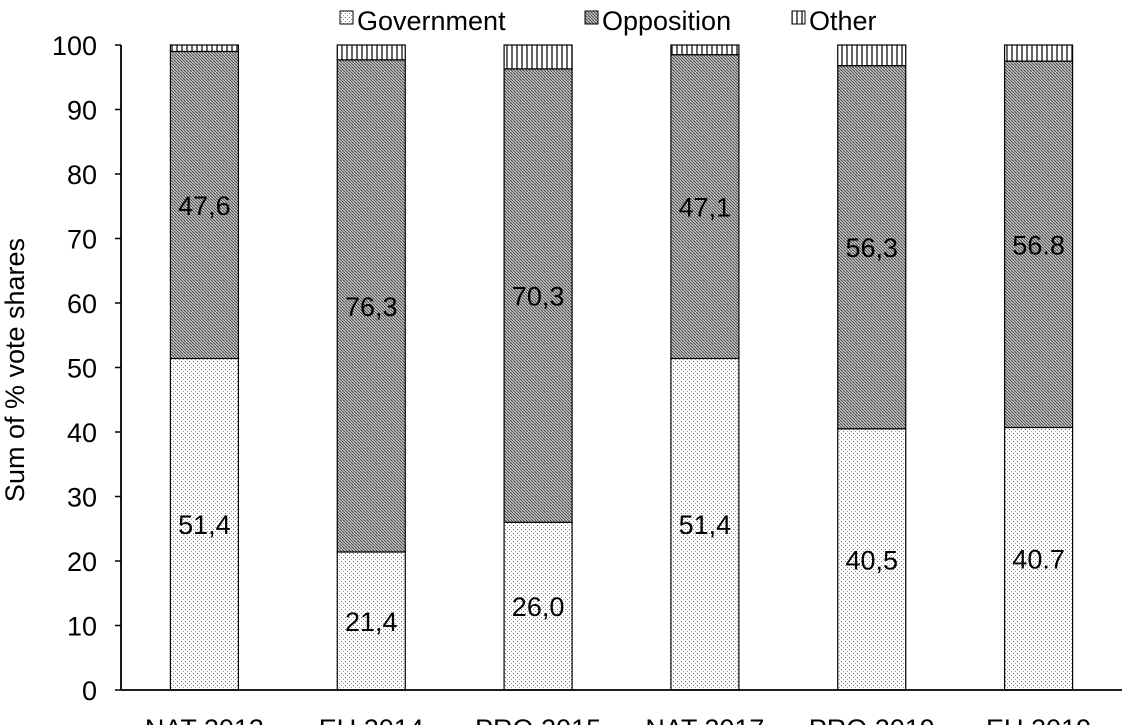  I want to click on y-axis-ticks: 0 10 20 30 40 50 60 70 80 90 100, so click(86, 368).